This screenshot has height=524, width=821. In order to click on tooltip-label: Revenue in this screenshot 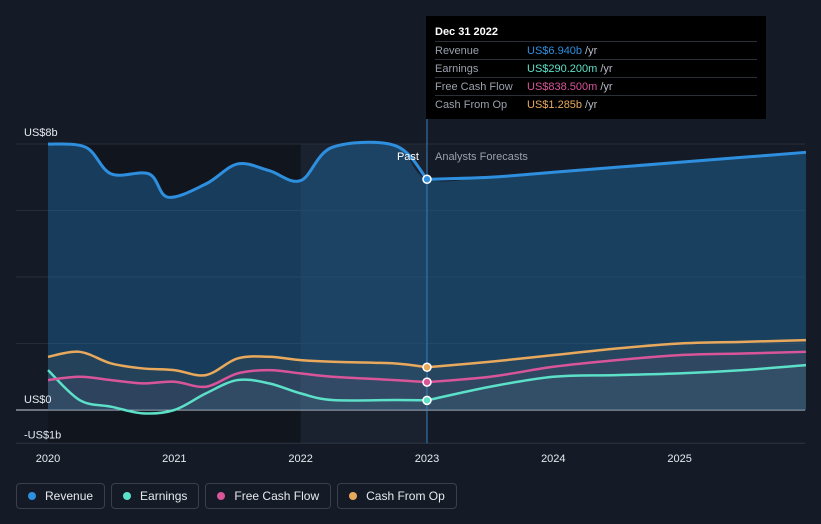, I will do `click(457, 50)`.